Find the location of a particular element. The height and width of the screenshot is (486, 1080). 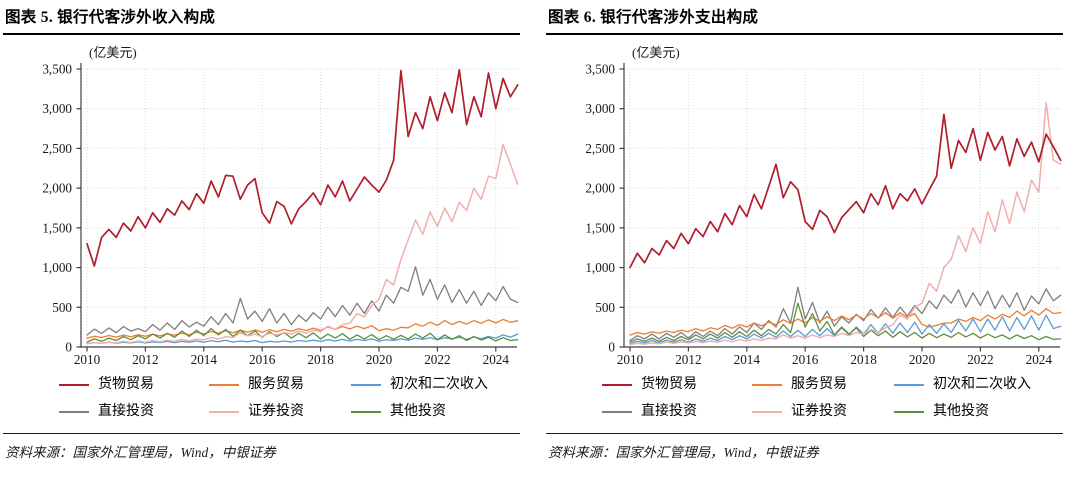

source-note-income: 资料来源：国家外汇管理局，Wind，中银证券 is located at coordinates (261, 447).